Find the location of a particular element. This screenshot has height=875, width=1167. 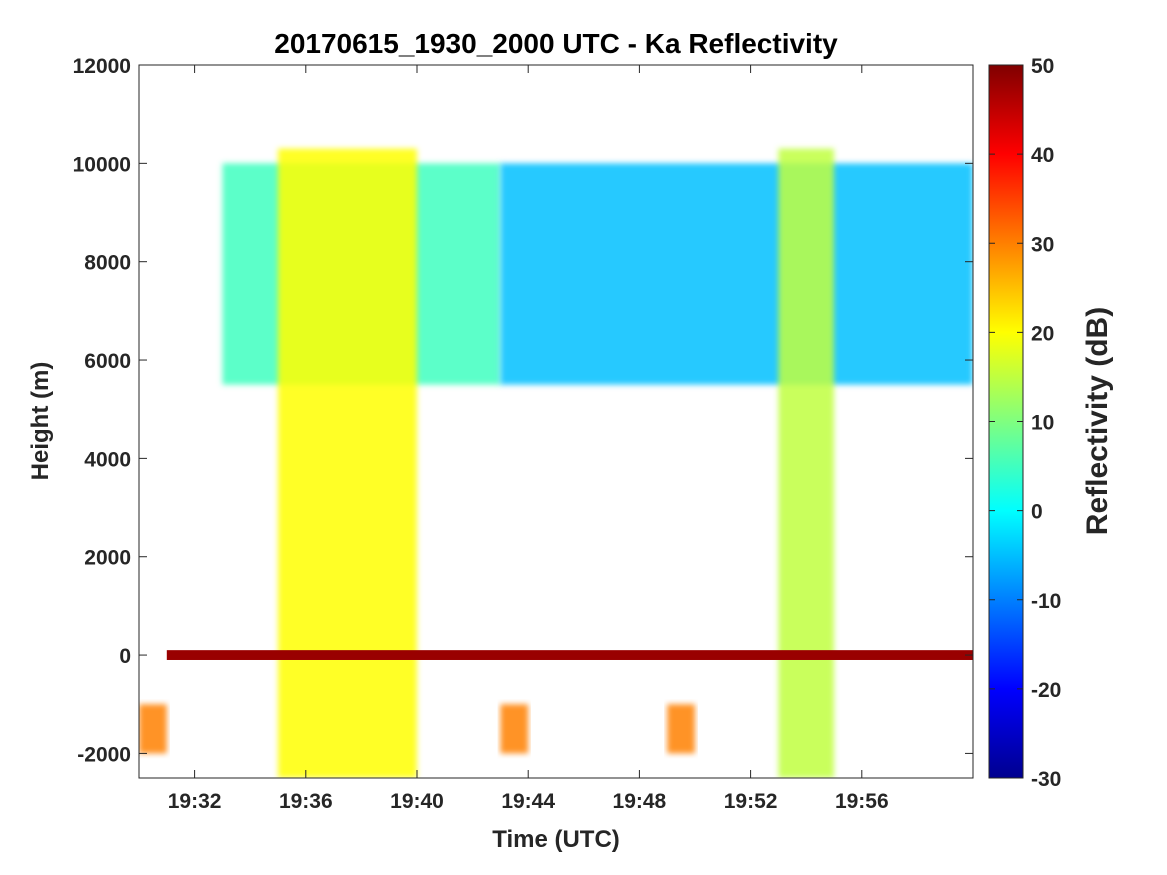

y-tick-label: 2000 is located at coordinates (107, 558).